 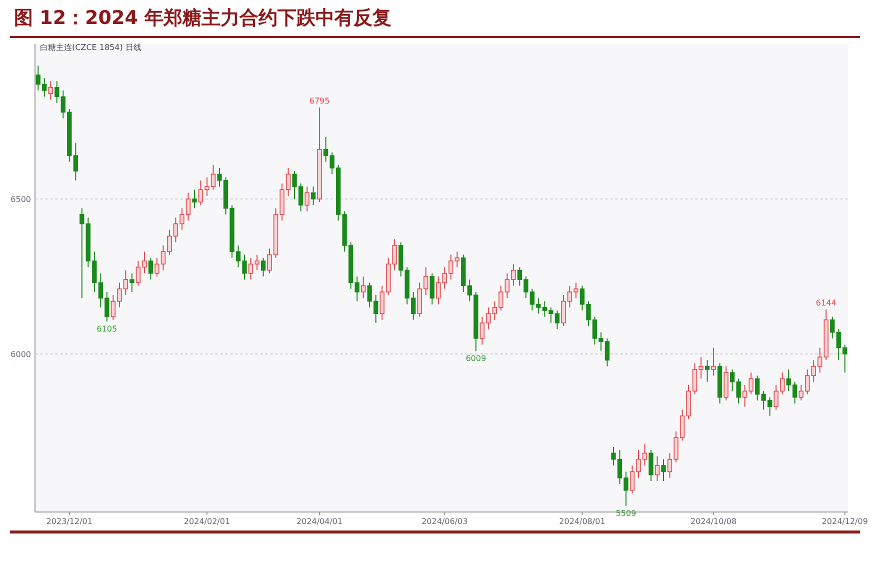 I want to click on x-tick-label: 2024/06/03, so click(x=445, y=521).